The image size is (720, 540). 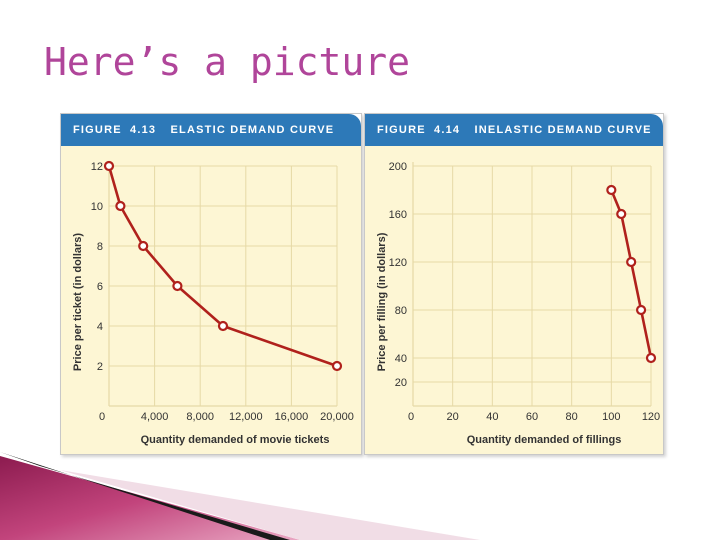 I want to click on x-axis-title: Quantity demanded of movie tickets, so click(x=235, y=440).